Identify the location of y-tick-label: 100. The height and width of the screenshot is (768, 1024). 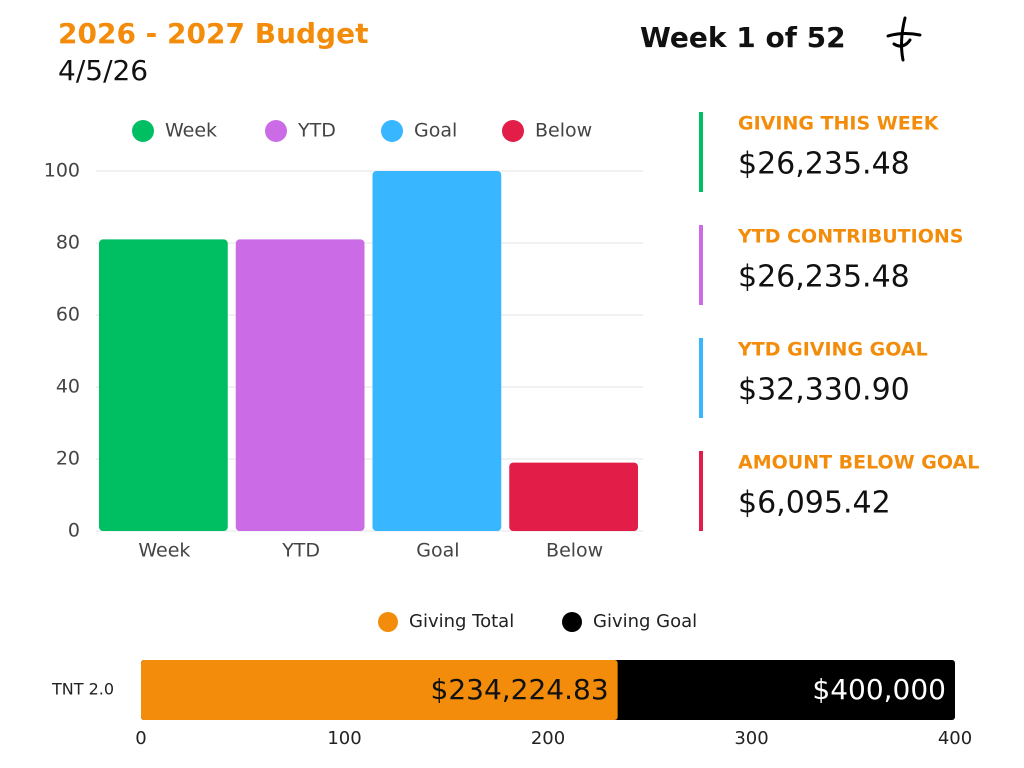
(62, 171).